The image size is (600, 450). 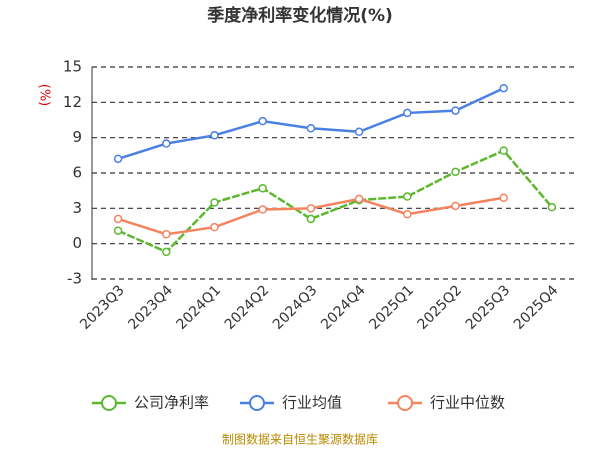 I want to click on x-tick-label: 2024Q2, so click(x=247, y=307).